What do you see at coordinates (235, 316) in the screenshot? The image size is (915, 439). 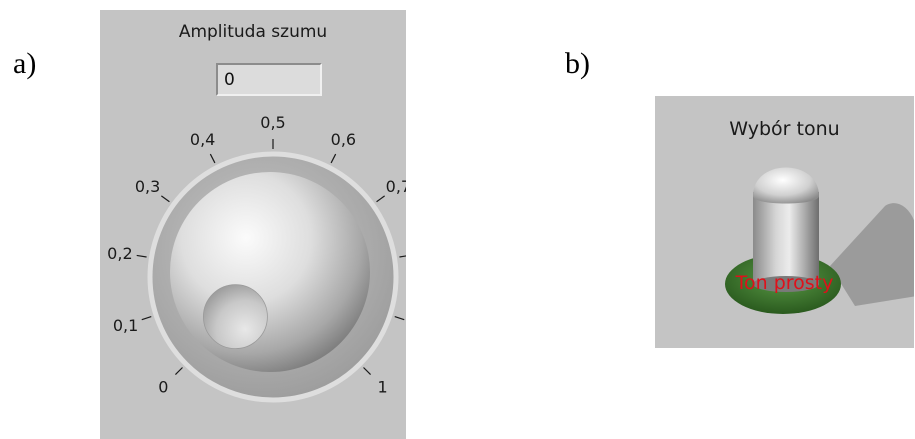 I see `knob-pointer-dimple` at bounding box center [235, 316].